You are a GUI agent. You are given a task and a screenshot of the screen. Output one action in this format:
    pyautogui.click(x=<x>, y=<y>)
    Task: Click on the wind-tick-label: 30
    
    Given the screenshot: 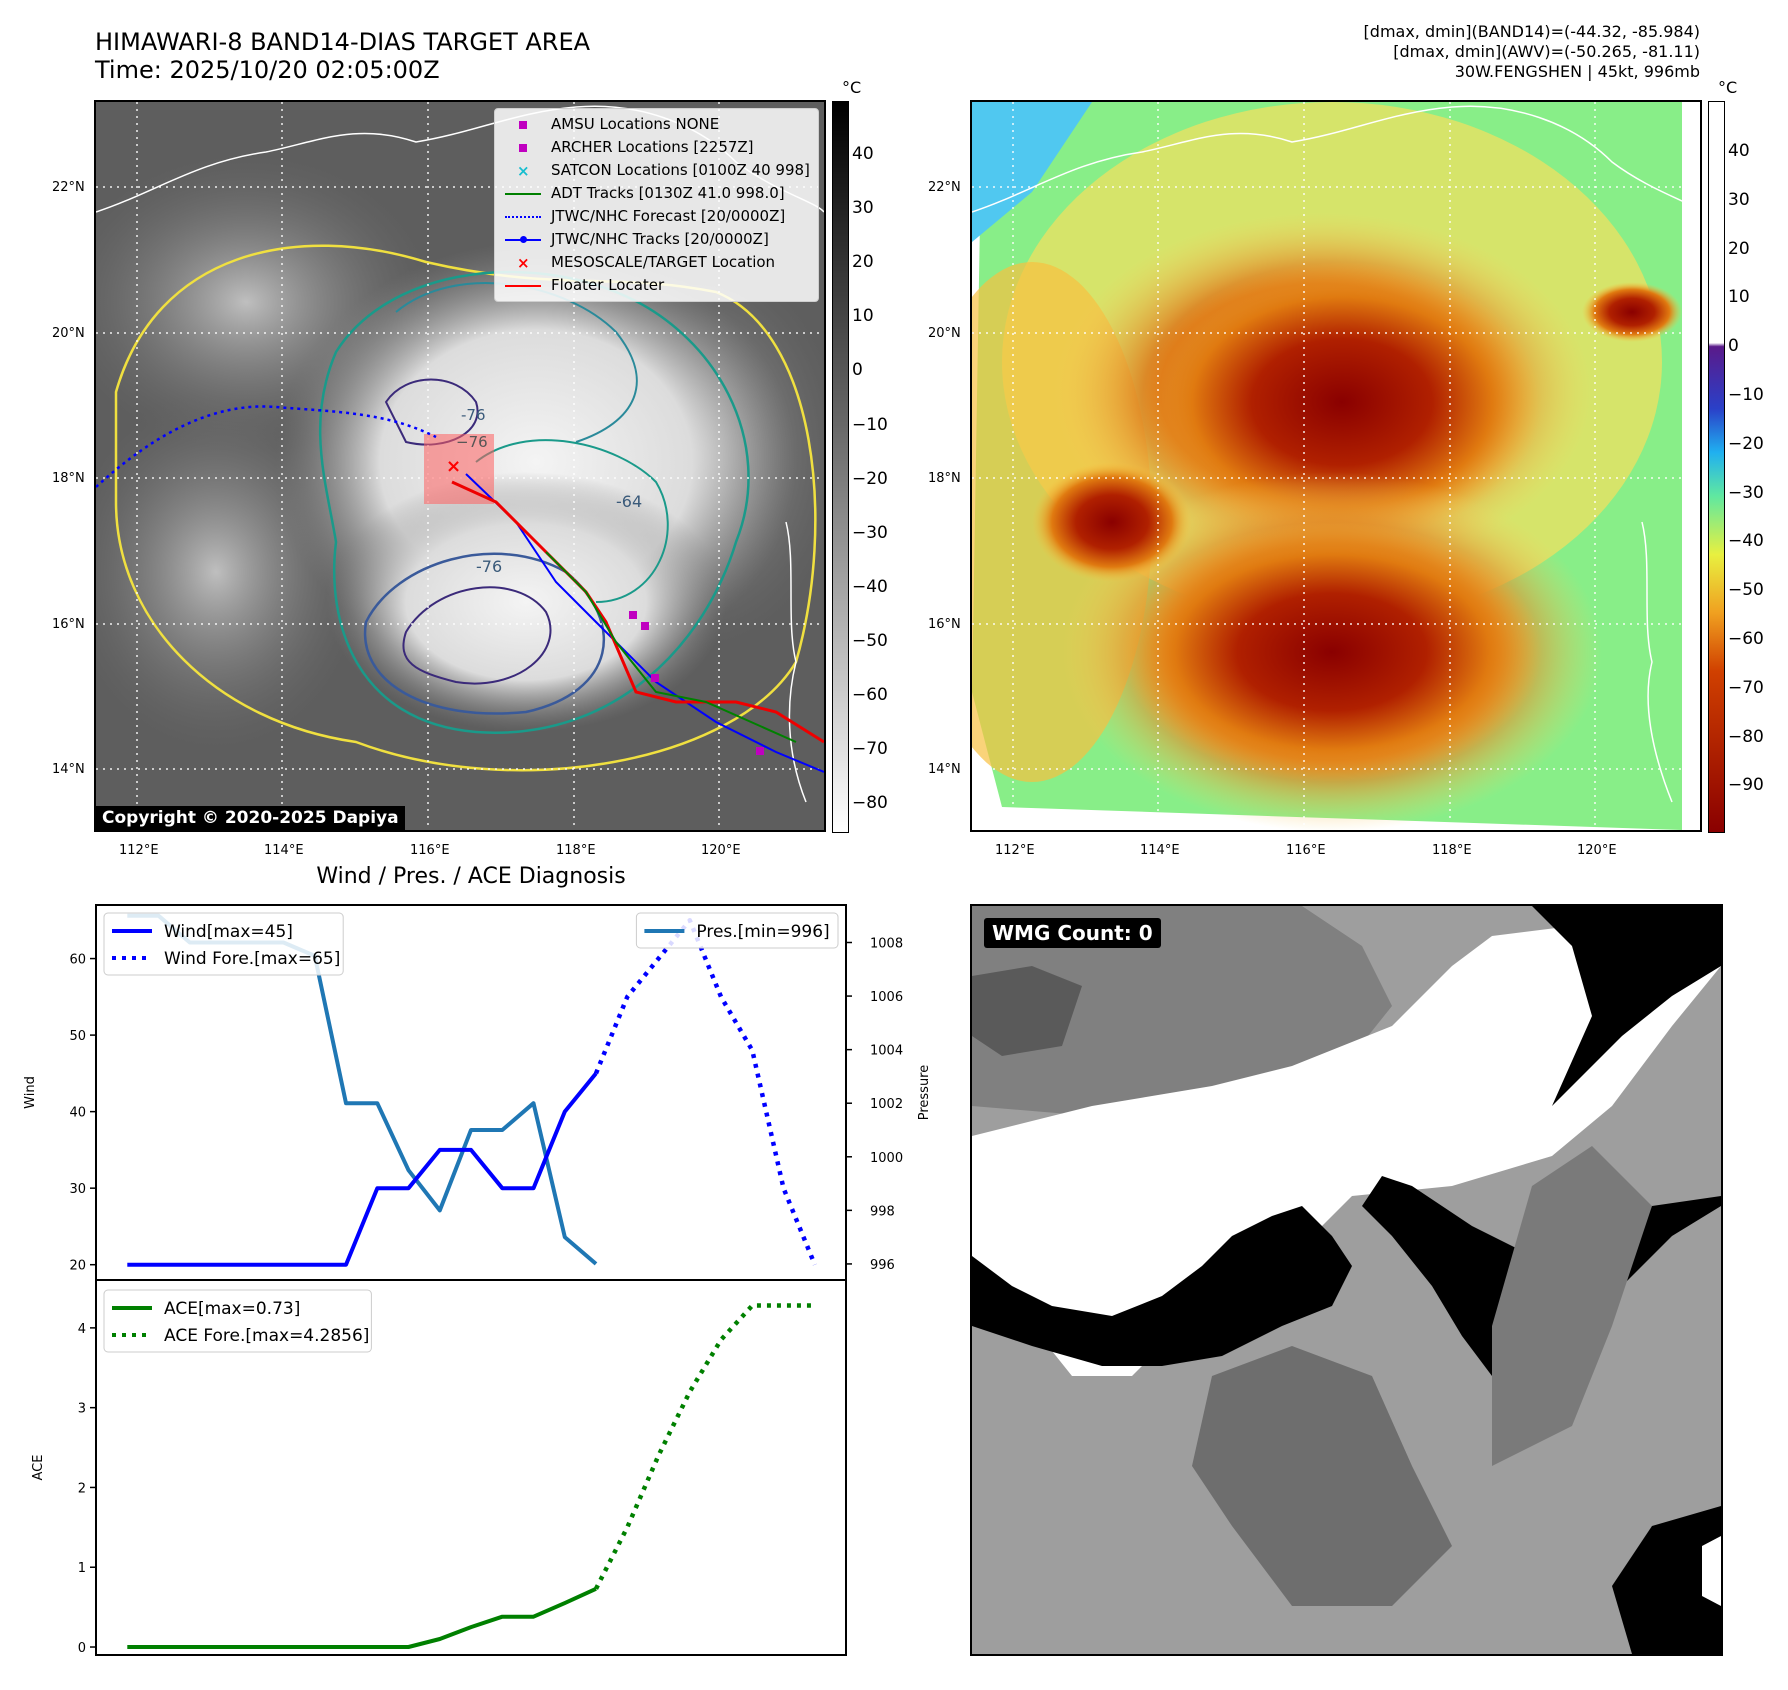 What is the action you would take?
    pyautogui.click(x=77, y=1189)
    